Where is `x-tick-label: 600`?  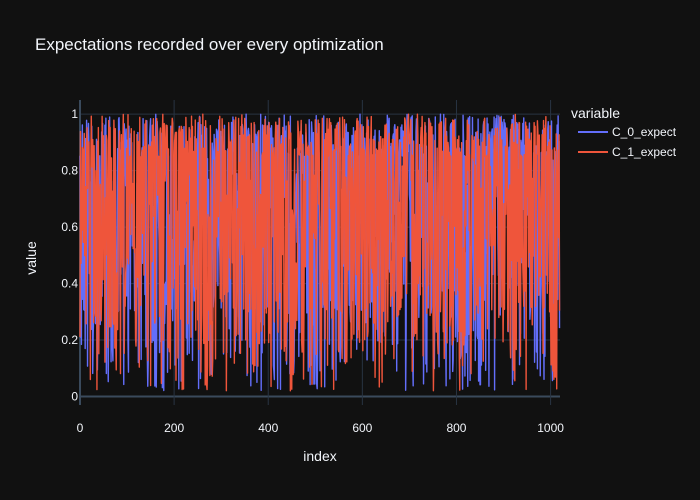 x-tick-label: 600 is located at coordinates (362, 428).